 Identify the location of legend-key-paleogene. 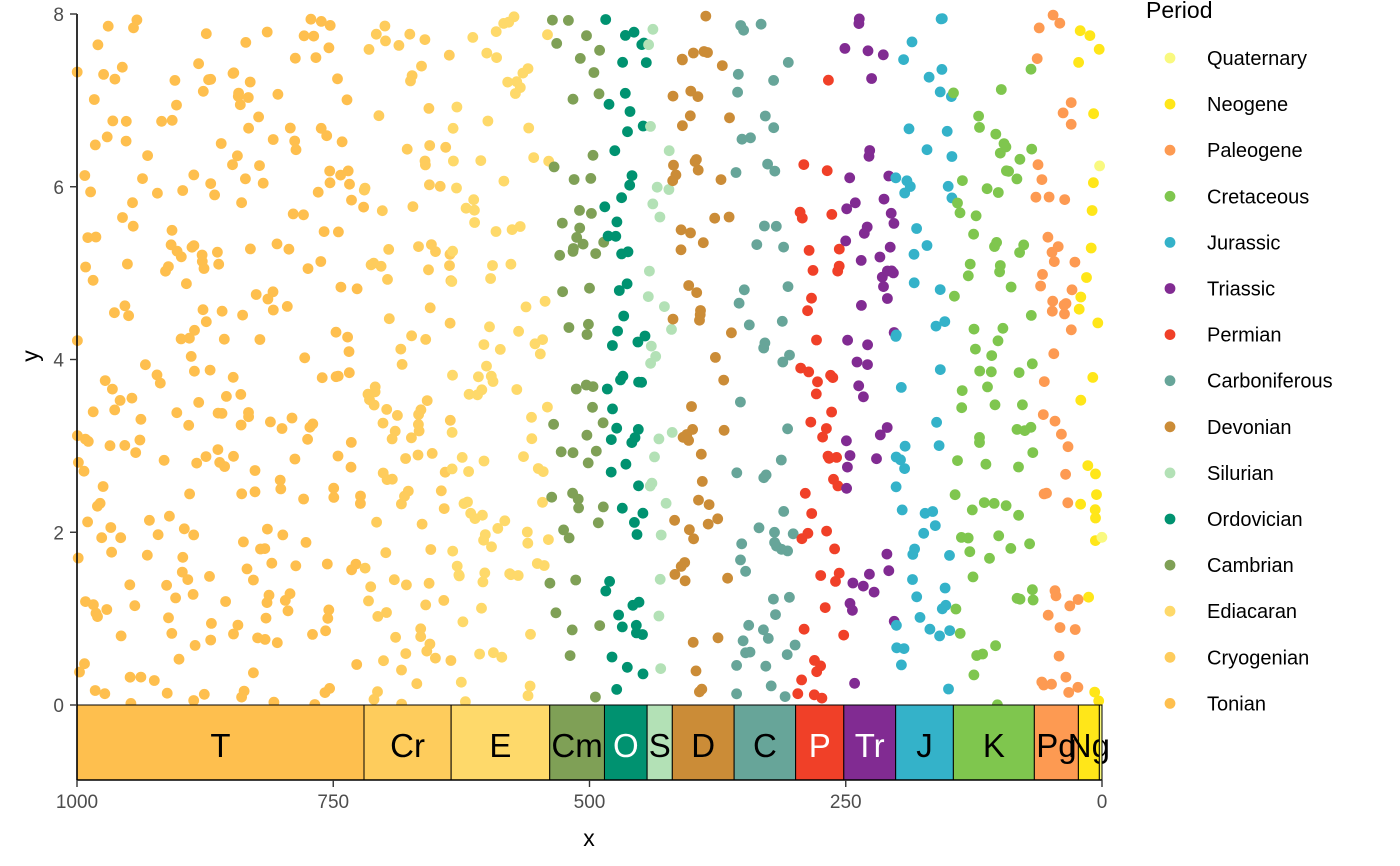
(1170, 150).